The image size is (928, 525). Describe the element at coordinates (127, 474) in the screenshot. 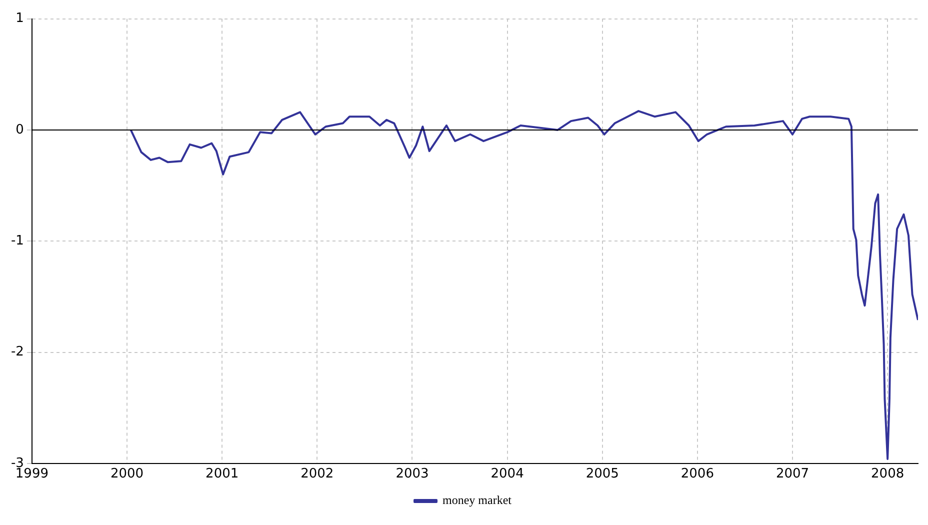

I see `x-tick-label: 2000` at that location.